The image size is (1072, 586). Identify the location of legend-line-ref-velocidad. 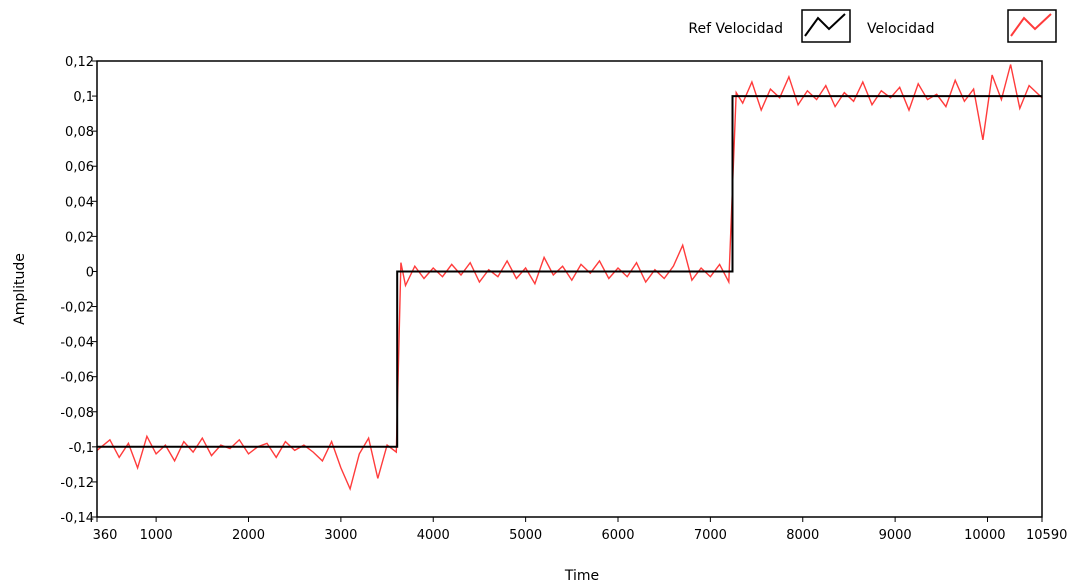
(825, 25).